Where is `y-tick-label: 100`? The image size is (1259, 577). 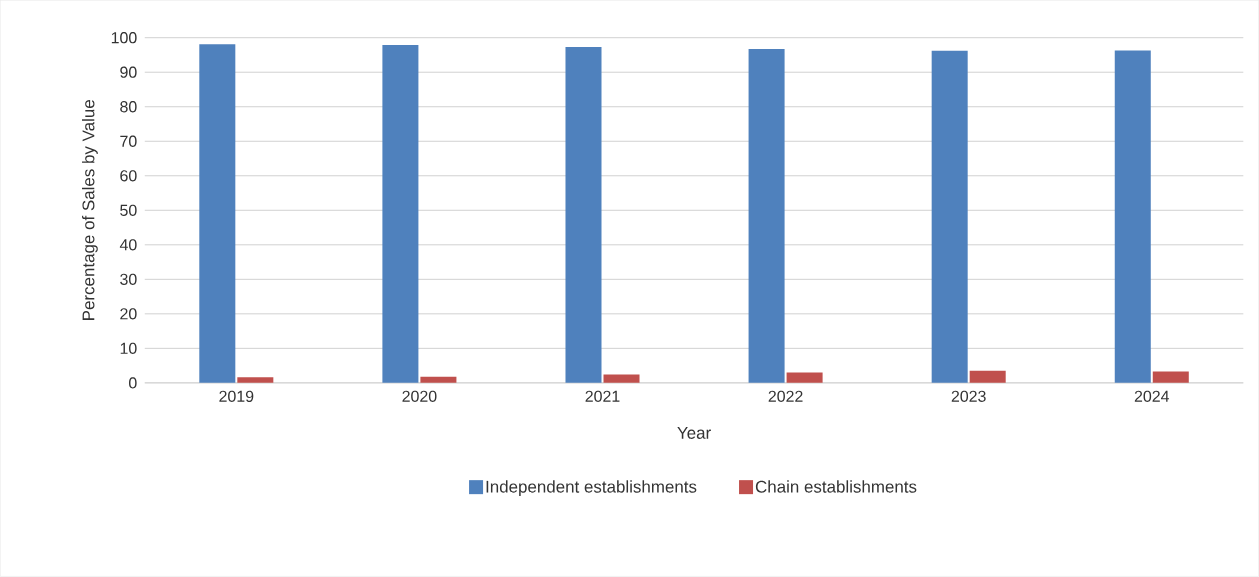
y-tick-label: 100 is located at coordinates (124, 38).